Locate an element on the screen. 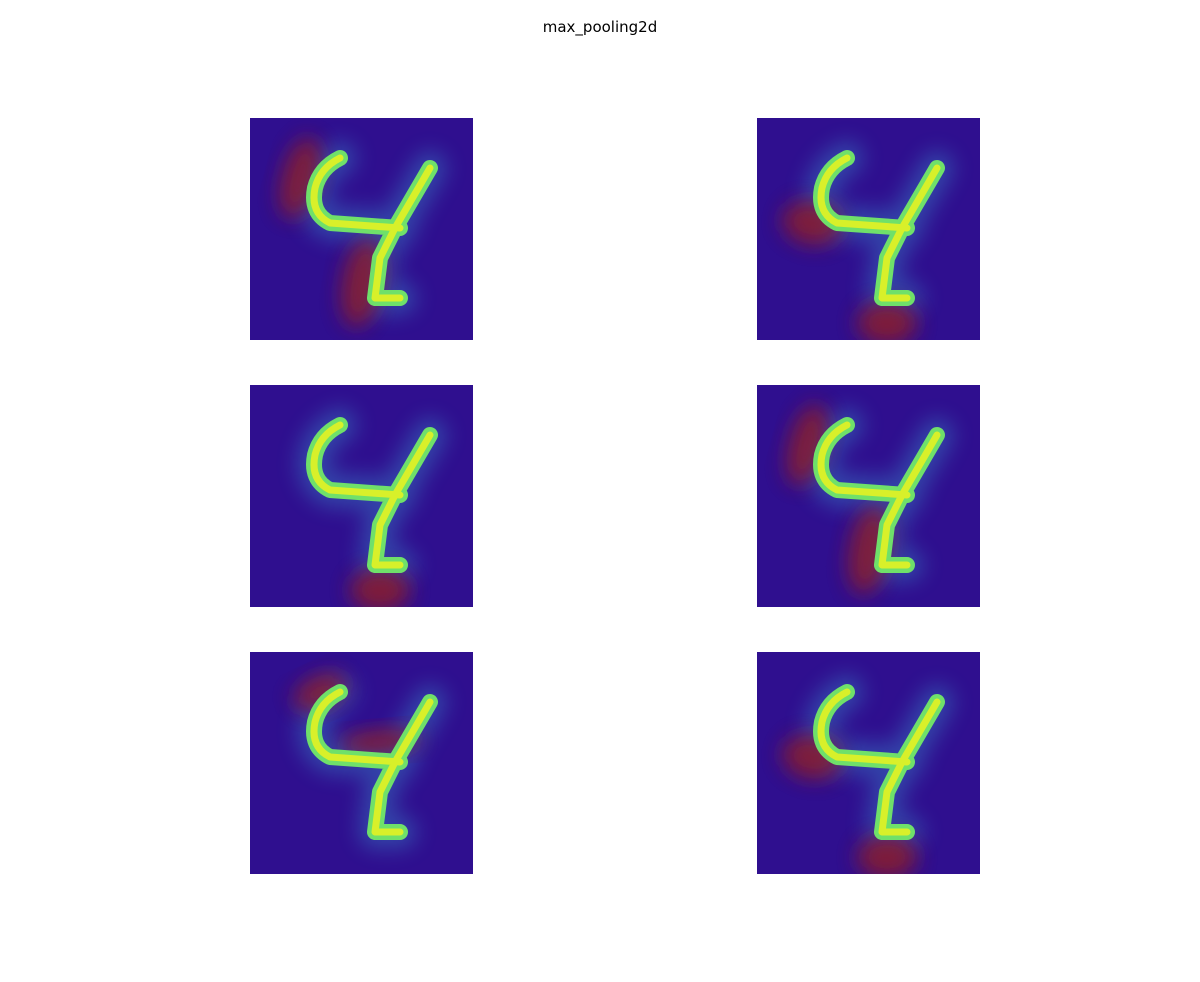  figure-title: max_pooling2d is located at coordinates (600, 27).